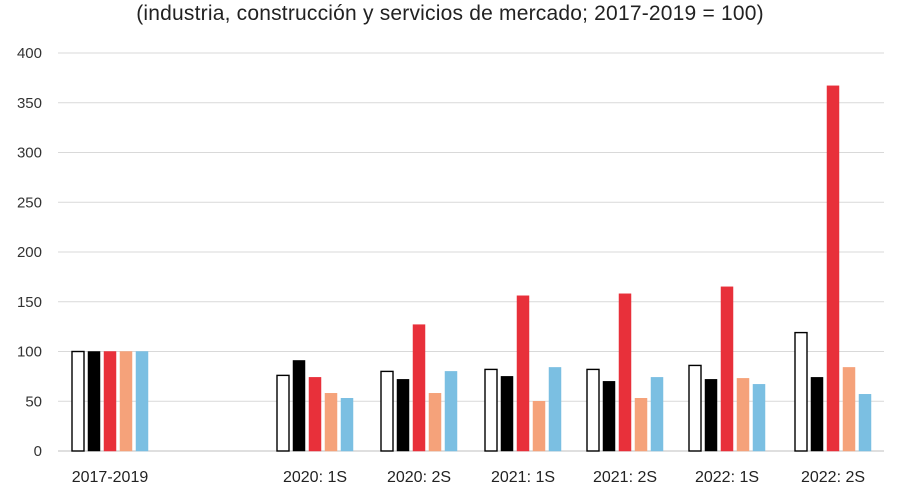 This screenshot has width=900, height=502. Describe the element at coordinates (29, 103) in the screenshot. I see `y-tick-label: 350` at that location.